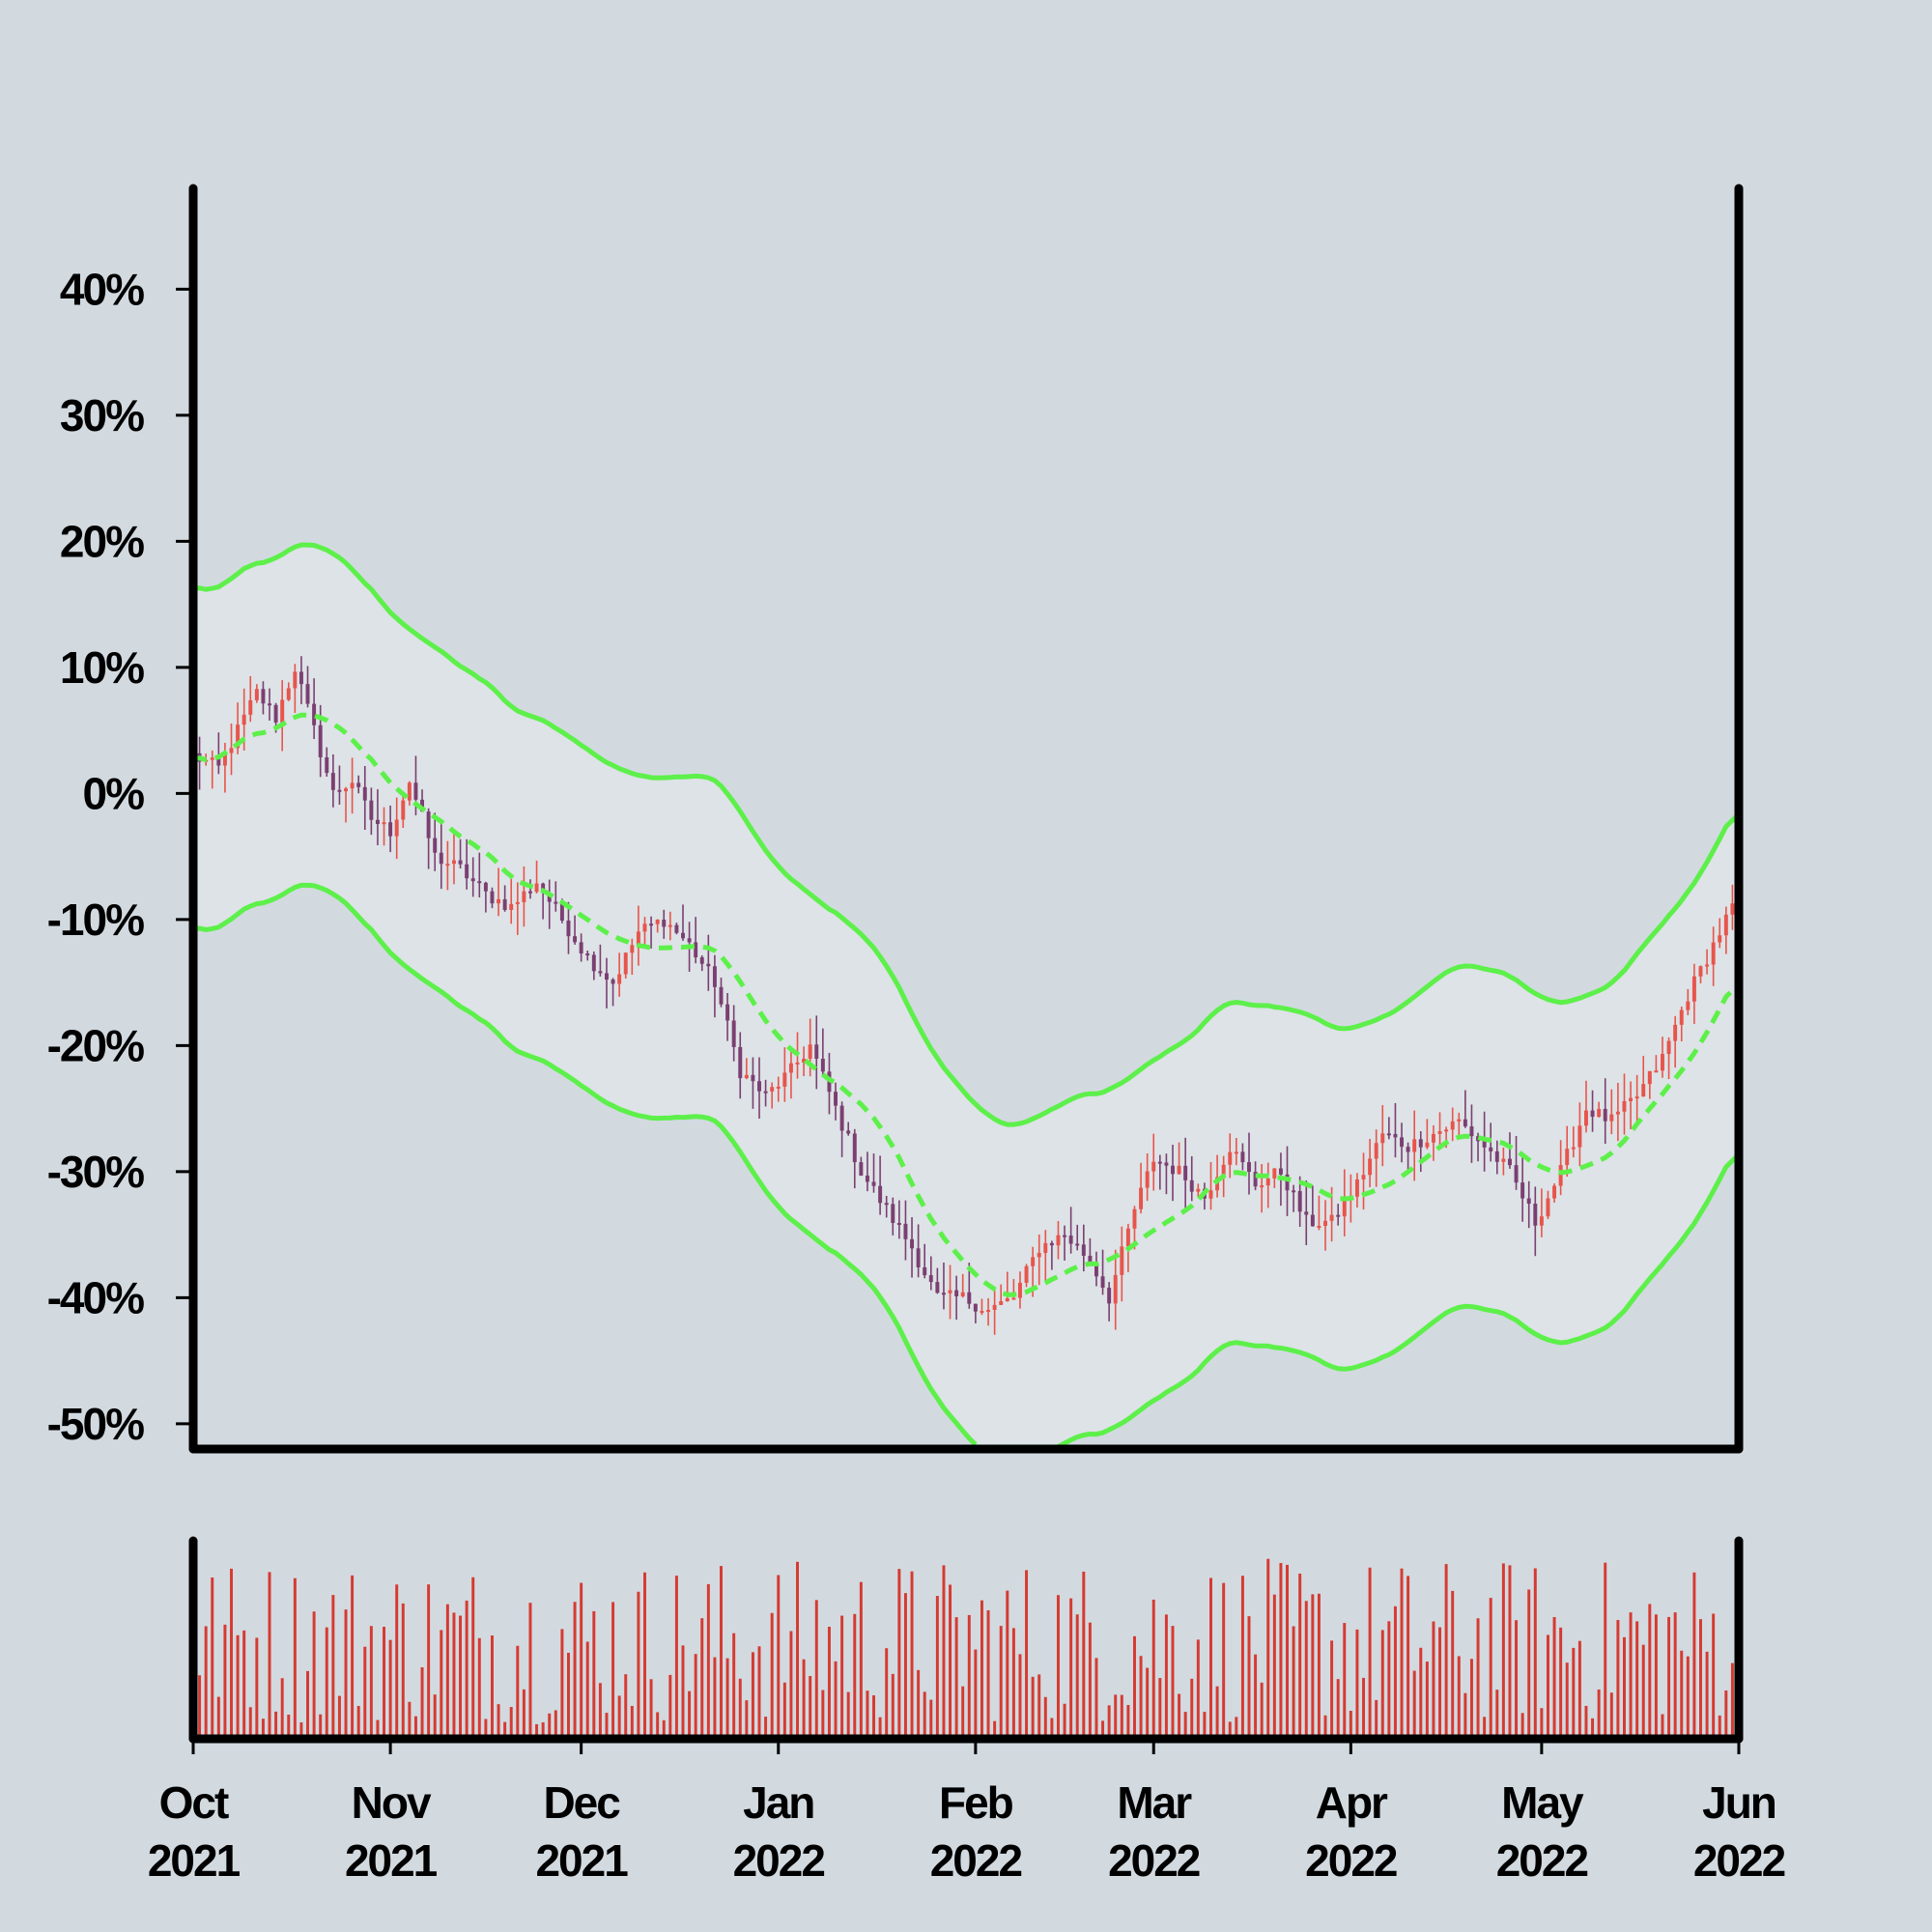 This screenshot has height=1932, width=1932. Describe the element at coordinates (976, 1860) in the screenshot. I see `x-tick-year: 2022` at that location.